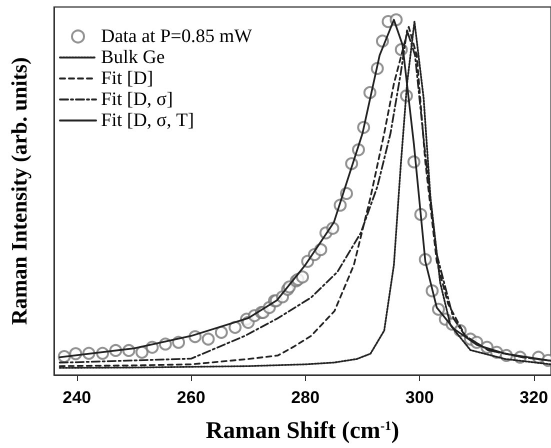 This screenshot has width=551, height=448. Describe the element at coordinates (147, 120) in the screenshot. I see `legend-label: Fit [D, σ, T]` at that location.